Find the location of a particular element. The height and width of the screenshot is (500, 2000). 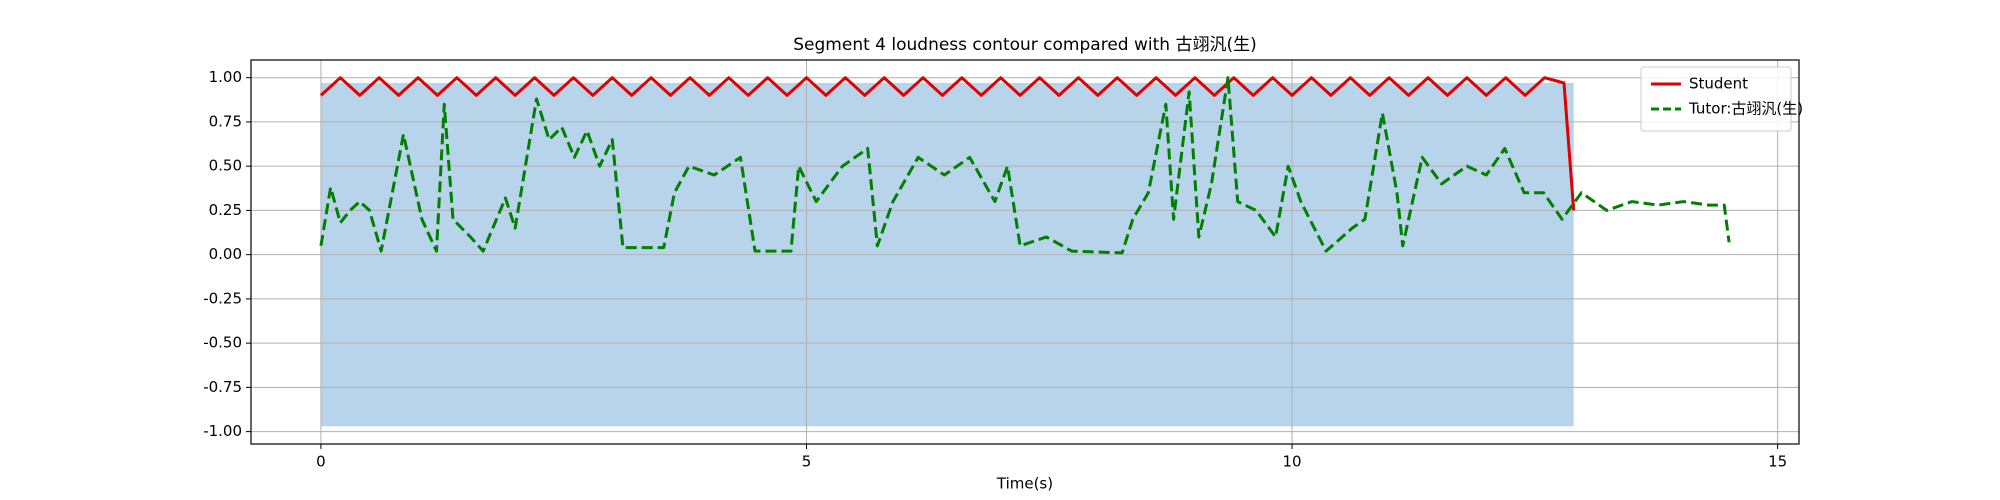

x-tick-label: 5 is located at coordinates (807, 462).